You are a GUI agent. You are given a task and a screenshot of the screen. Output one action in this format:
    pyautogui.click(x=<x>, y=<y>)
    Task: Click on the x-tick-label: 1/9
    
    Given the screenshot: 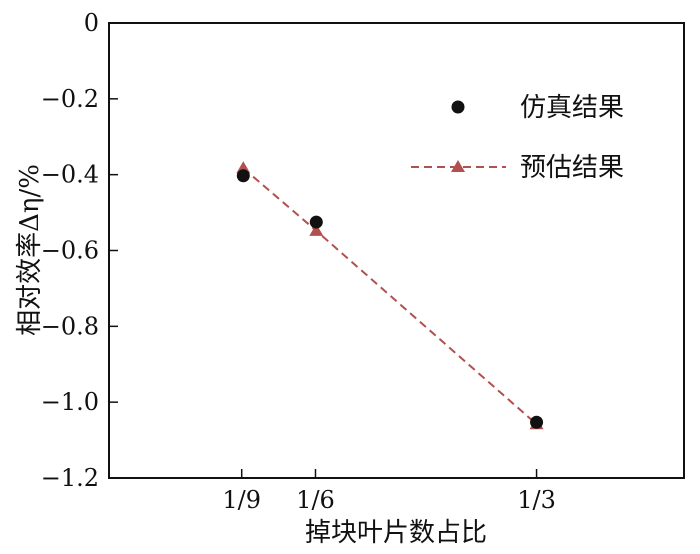 What is the action you would take?
    pyautogui.click(x=241, y=500)
    